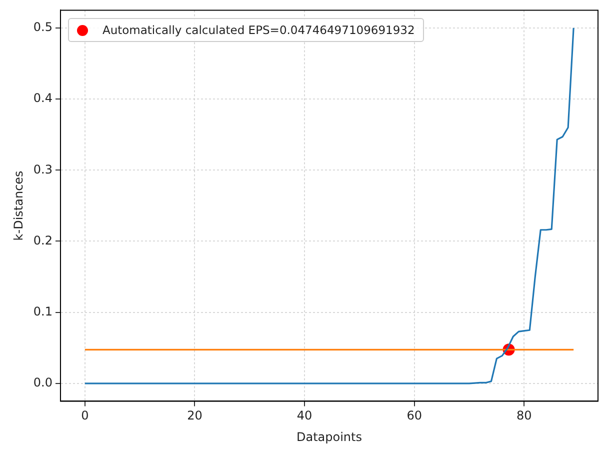 Image resolution: width=604 pixels, height=453 pixels. Describe the element at coordinates (42, 311) in the screenshot. I see `y-tick-label: 0.1` at that location.